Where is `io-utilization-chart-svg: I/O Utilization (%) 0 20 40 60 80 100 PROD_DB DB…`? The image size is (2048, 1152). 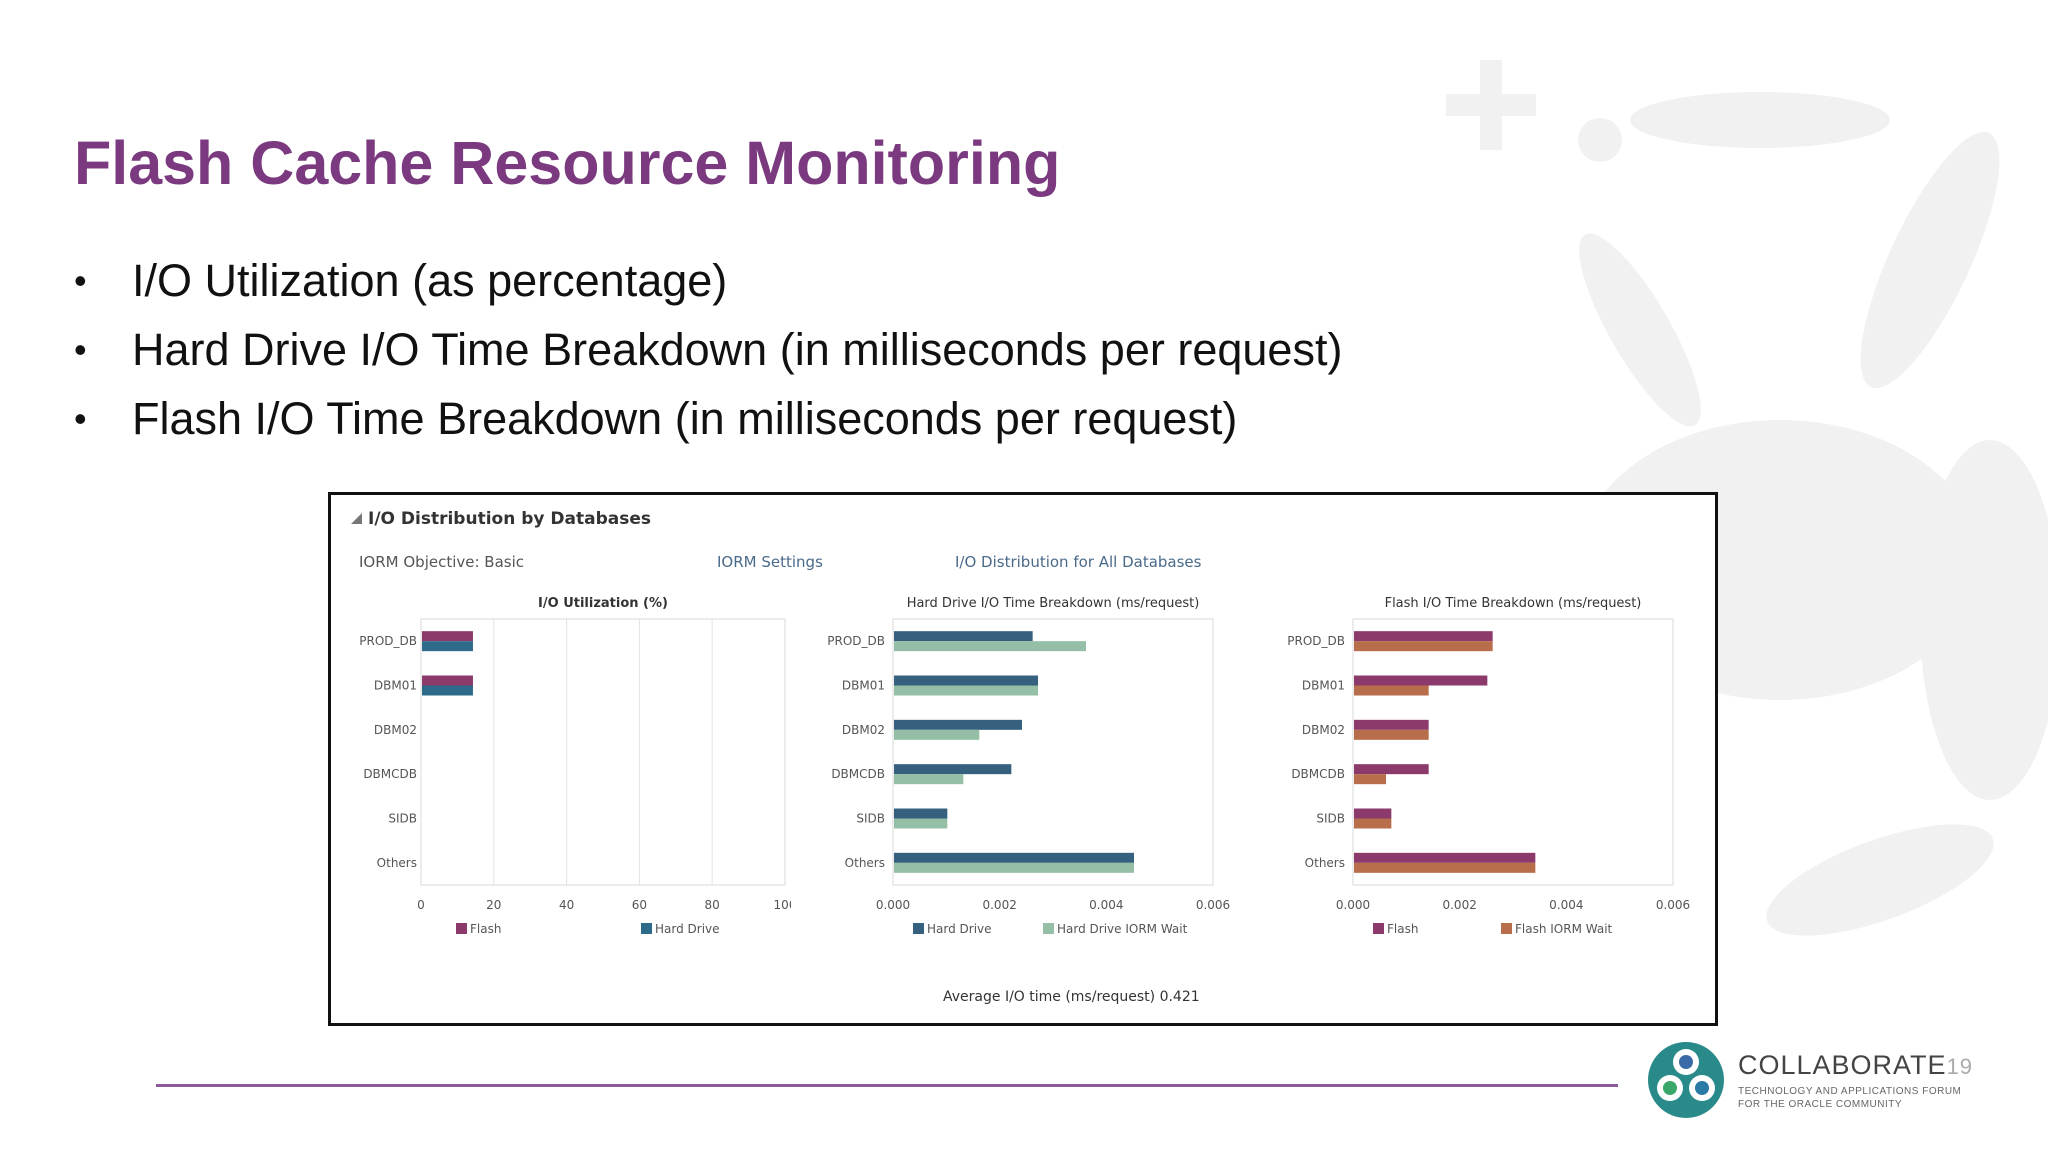 io-utilization-chart-svg: I/O Utilization (%) 0 20 40 60 80 100 PROD_DB DB… is located at coordinates (577, 766).